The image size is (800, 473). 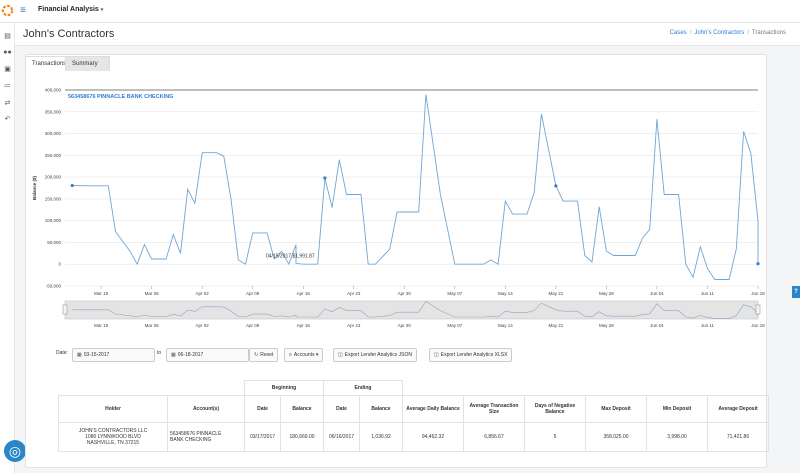 I want to click on x-tick-label: May 07, so click(x=454, y=293).